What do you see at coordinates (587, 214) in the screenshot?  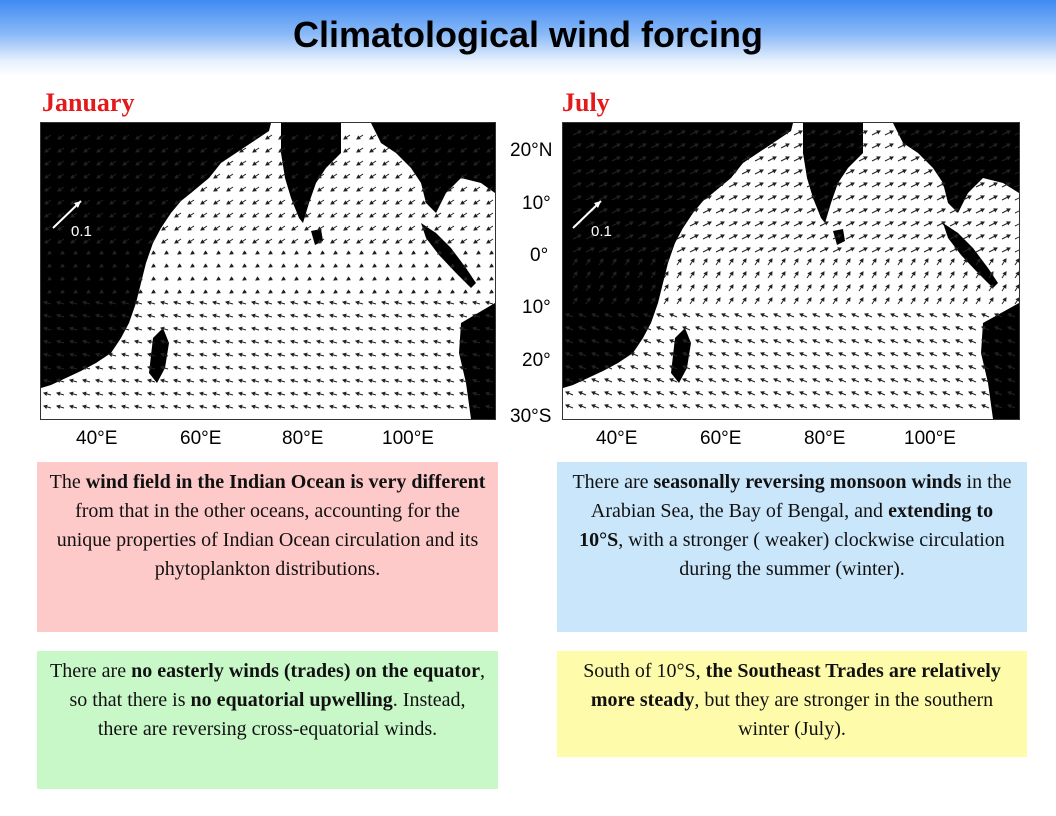 I see `july-scale-arrow` at bounding box center [587, 214].